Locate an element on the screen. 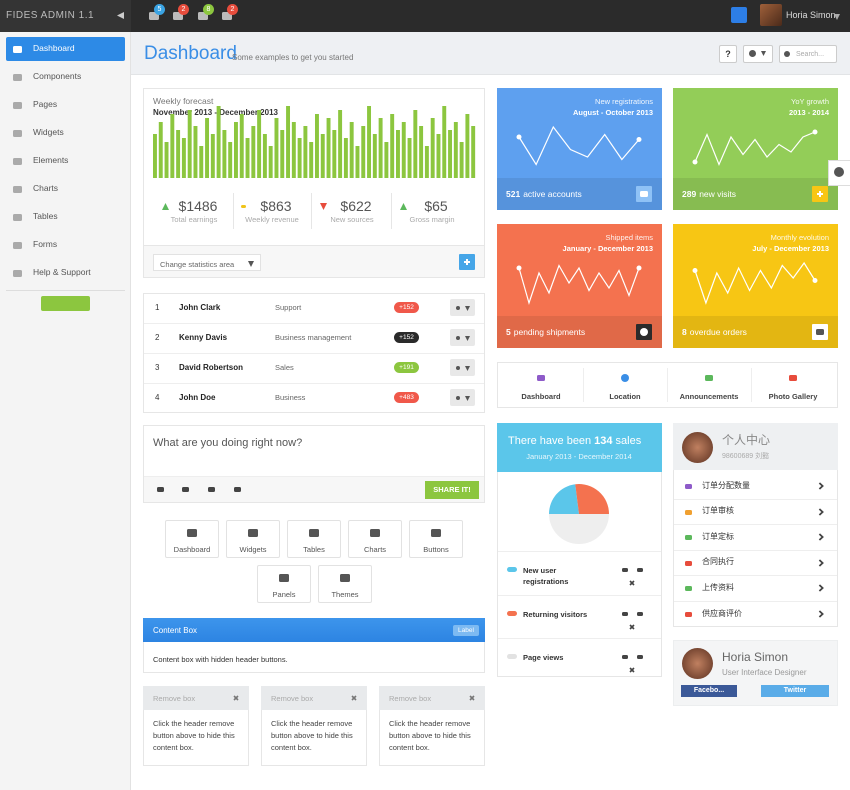 Image resolution: width=850 pixels, height=790 pixels. tab-label: Photo Gallery is located at coordinates (793, 396).